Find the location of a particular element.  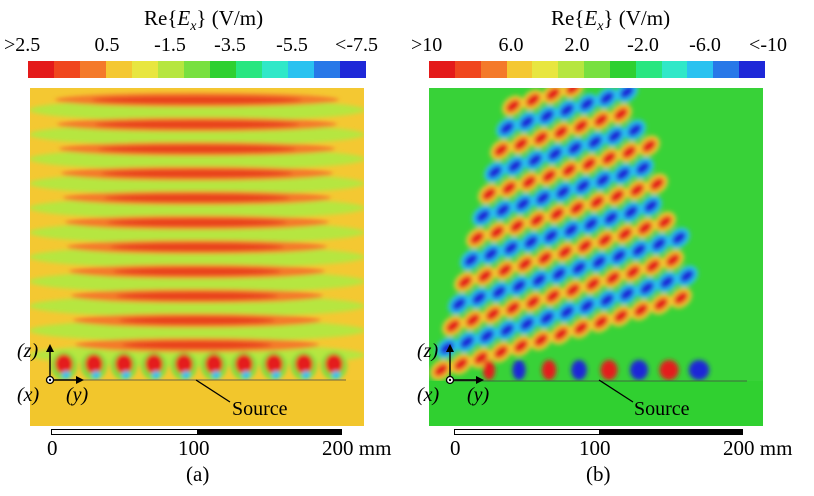

colorbar-title-b: Re{Ex} (V/m) is located at coordinates (610, 20).